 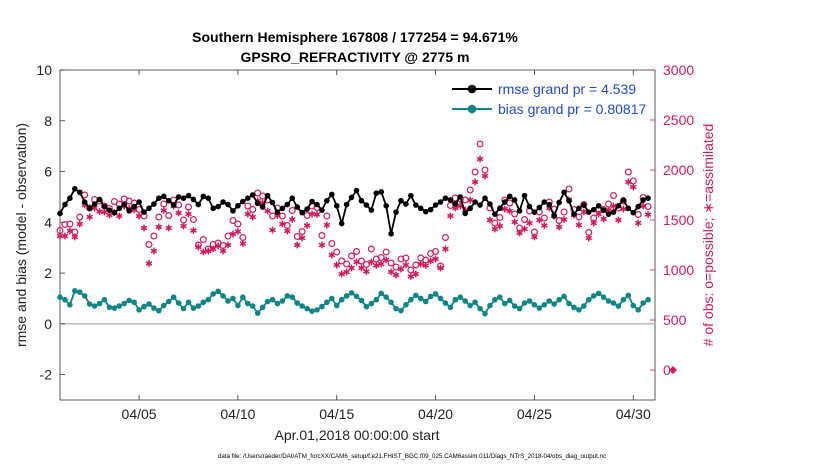 What do you see at coordinates (472, 109) in the screenshot?
I see `legend-bias-marker` at bounding box center [472, 109].